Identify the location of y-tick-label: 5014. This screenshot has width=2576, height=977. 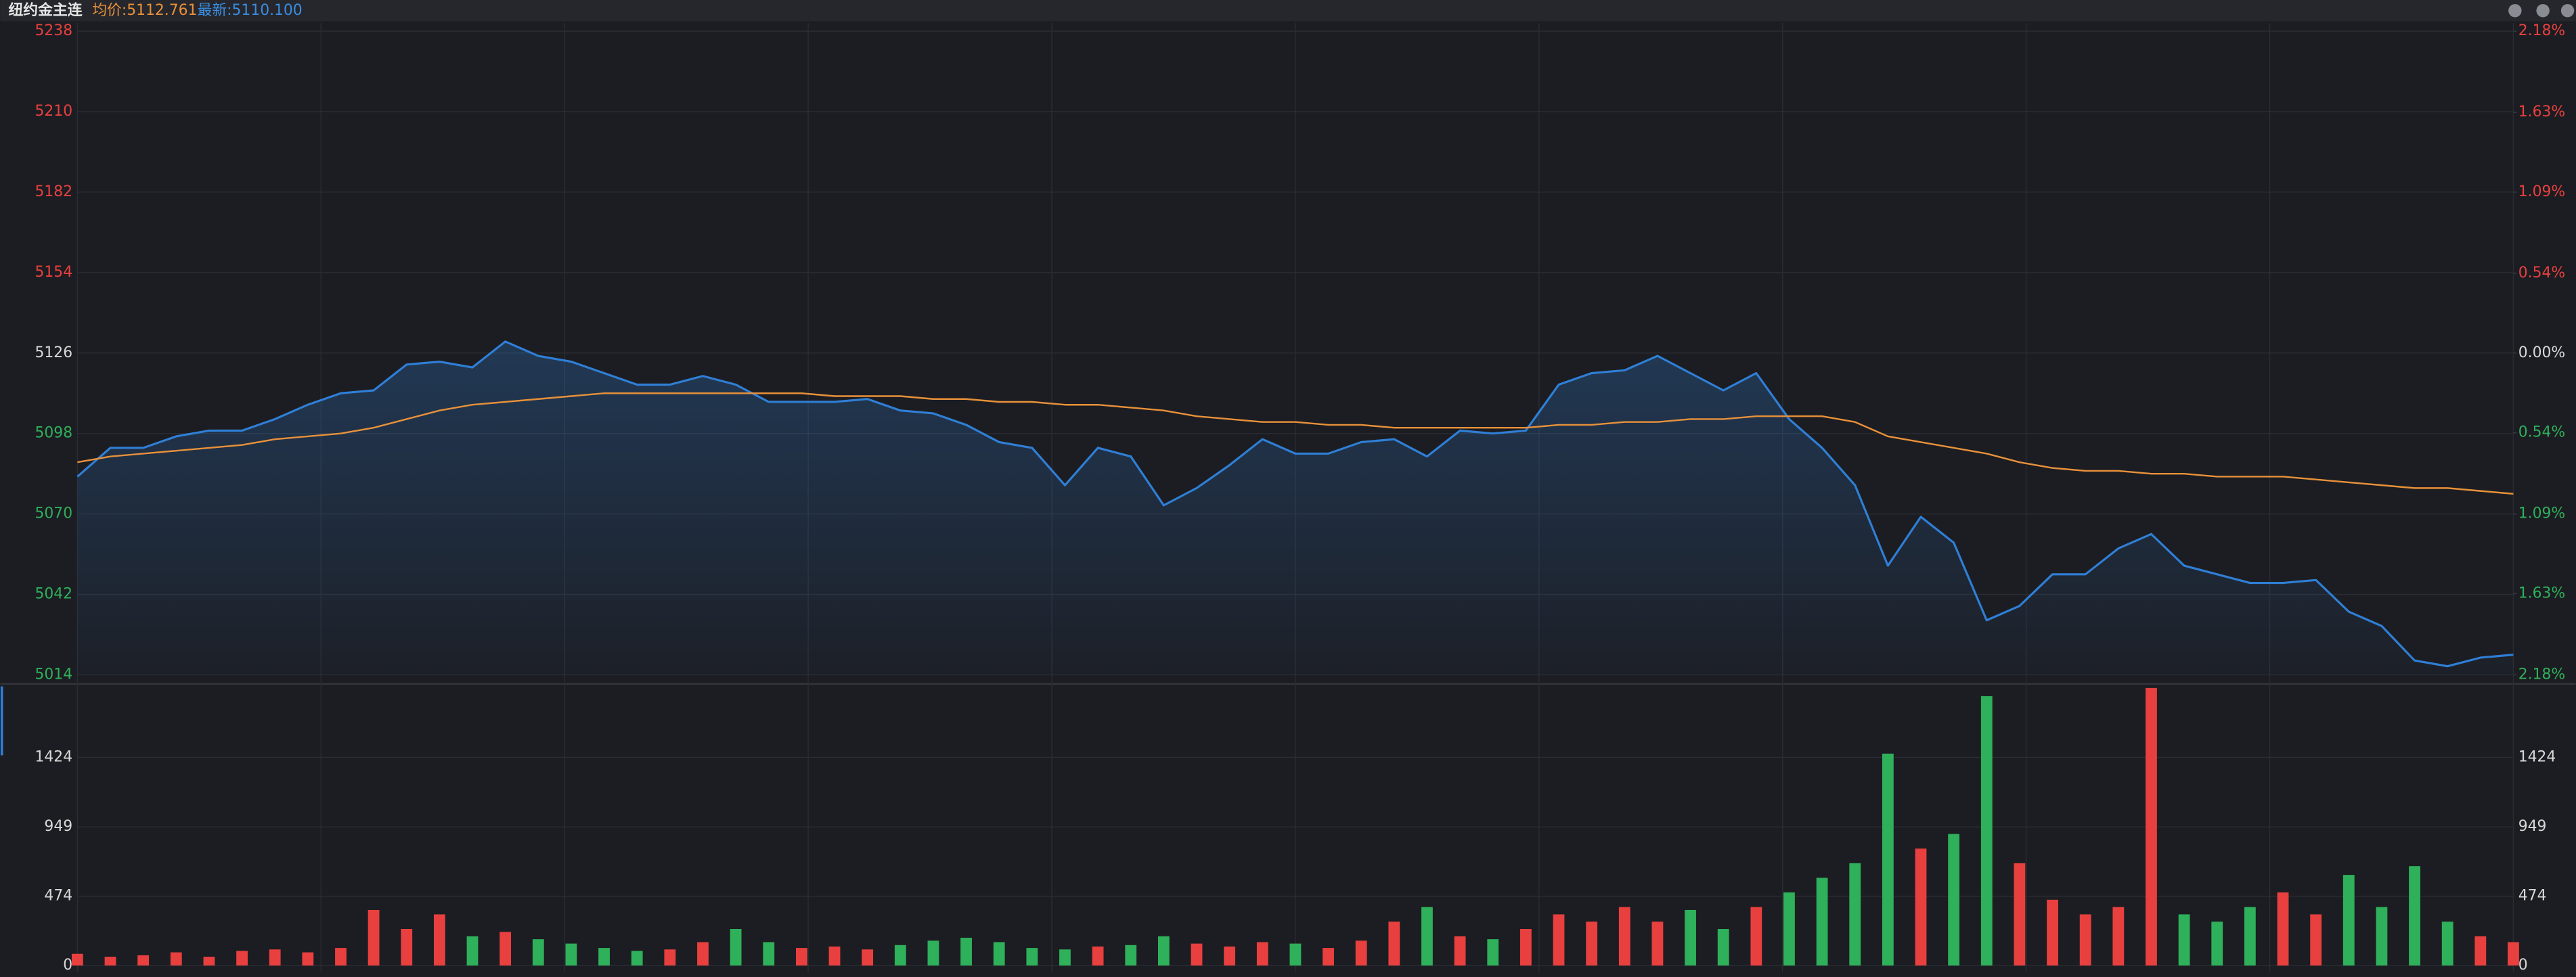
(54, 675).